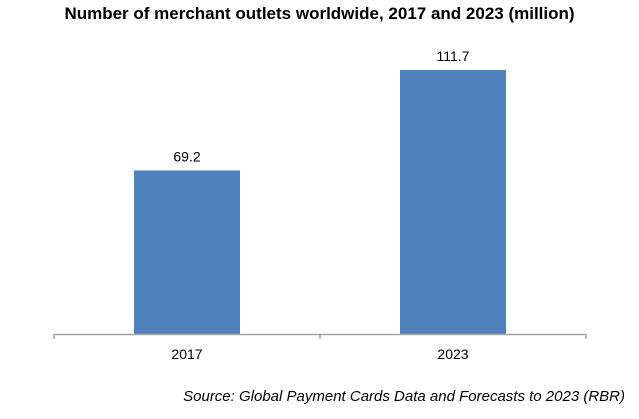 The height and width of the screenshot is (419, 639). Describe the element at coordinates (452, 354) in the screenshot. I see `x-tick-label-2023: 2023` at that location.